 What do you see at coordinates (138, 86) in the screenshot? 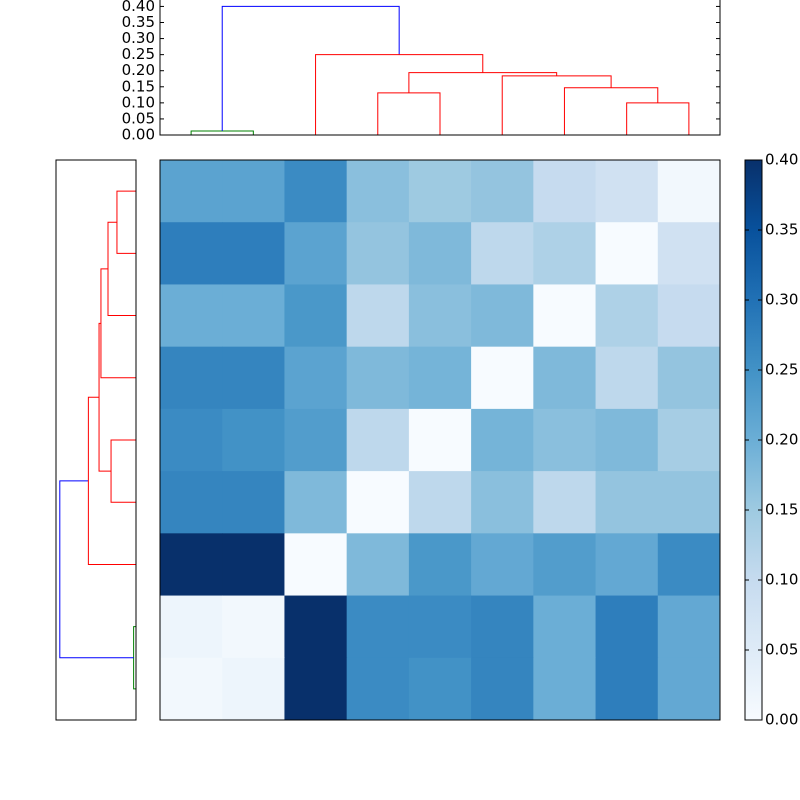
I see `y-tick-label: 0.15` at bounding box center [138, 86].